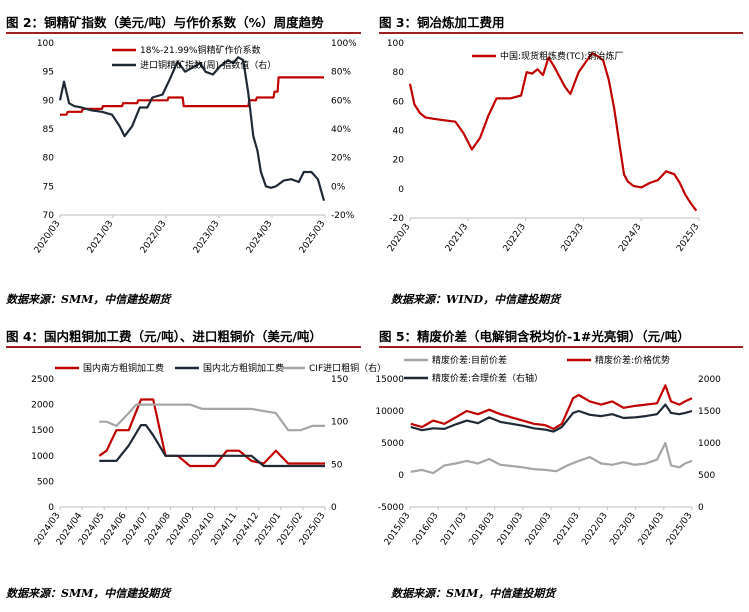 This screenshot has width=749, height=612. Describe the element at coordinates (652, 529) in the screenshot. I see `fig5-xtick: 2024/03` at that location.